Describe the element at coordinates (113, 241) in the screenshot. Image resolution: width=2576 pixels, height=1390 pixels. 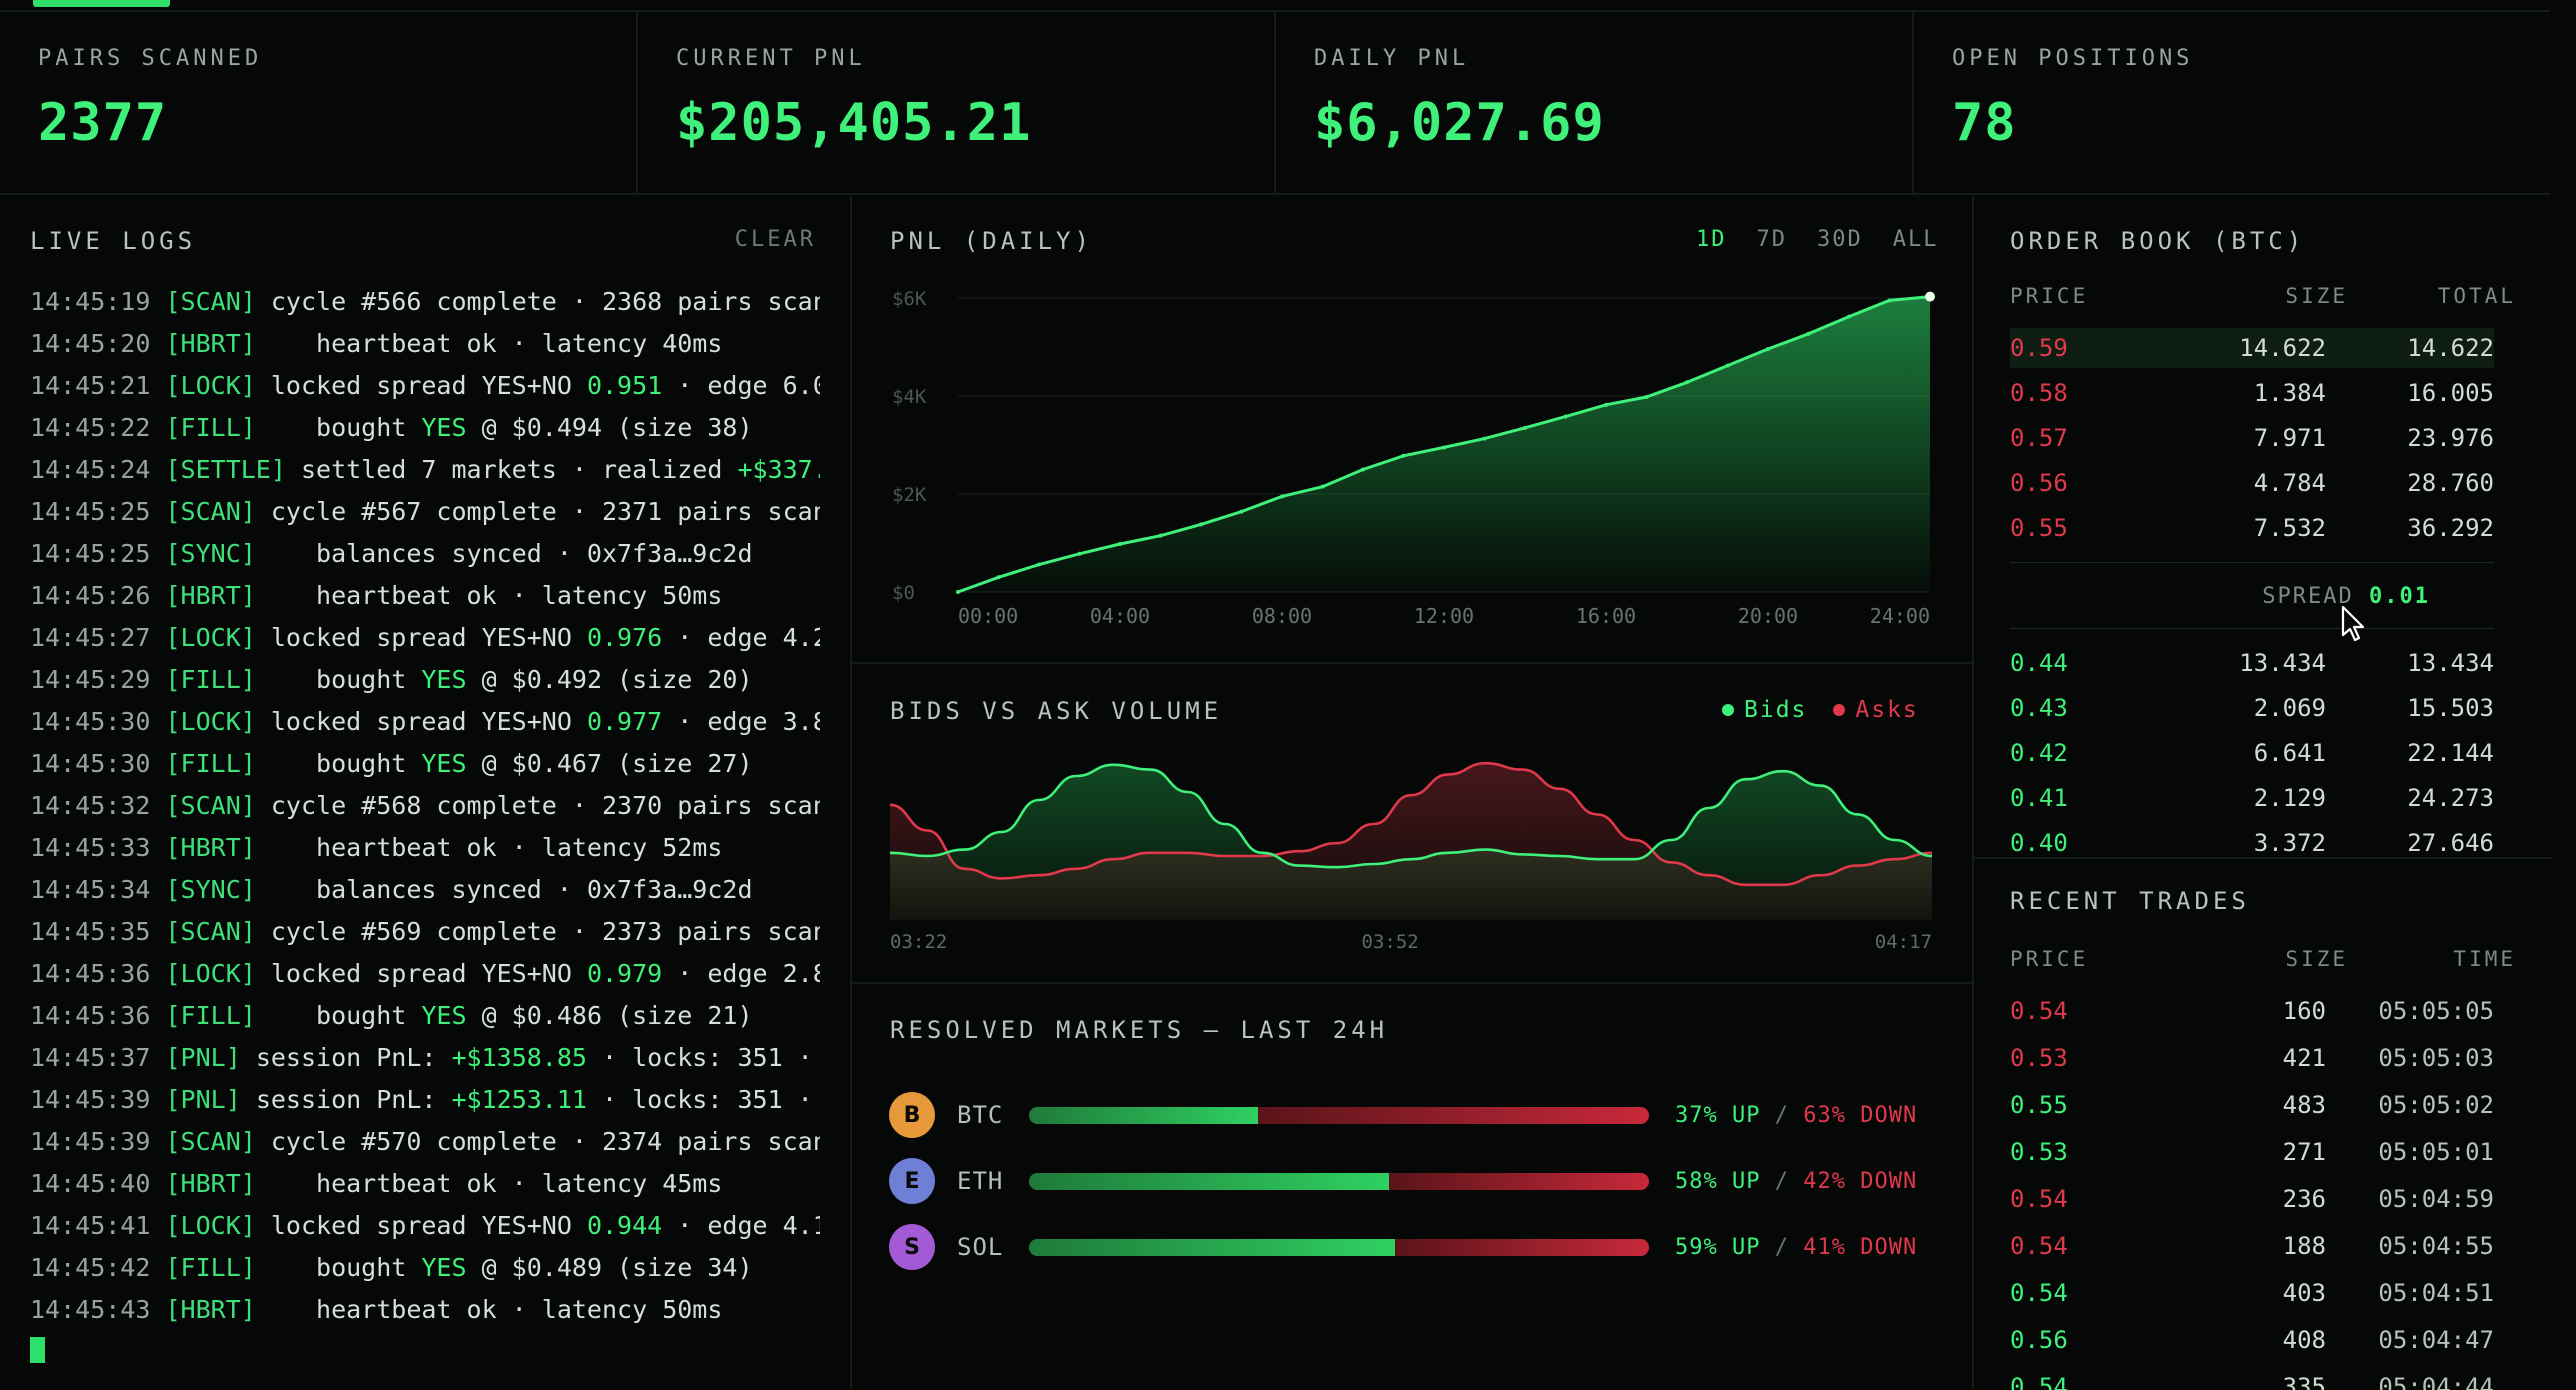
I see `live-logs-title: LIVE LOGS` at that location.